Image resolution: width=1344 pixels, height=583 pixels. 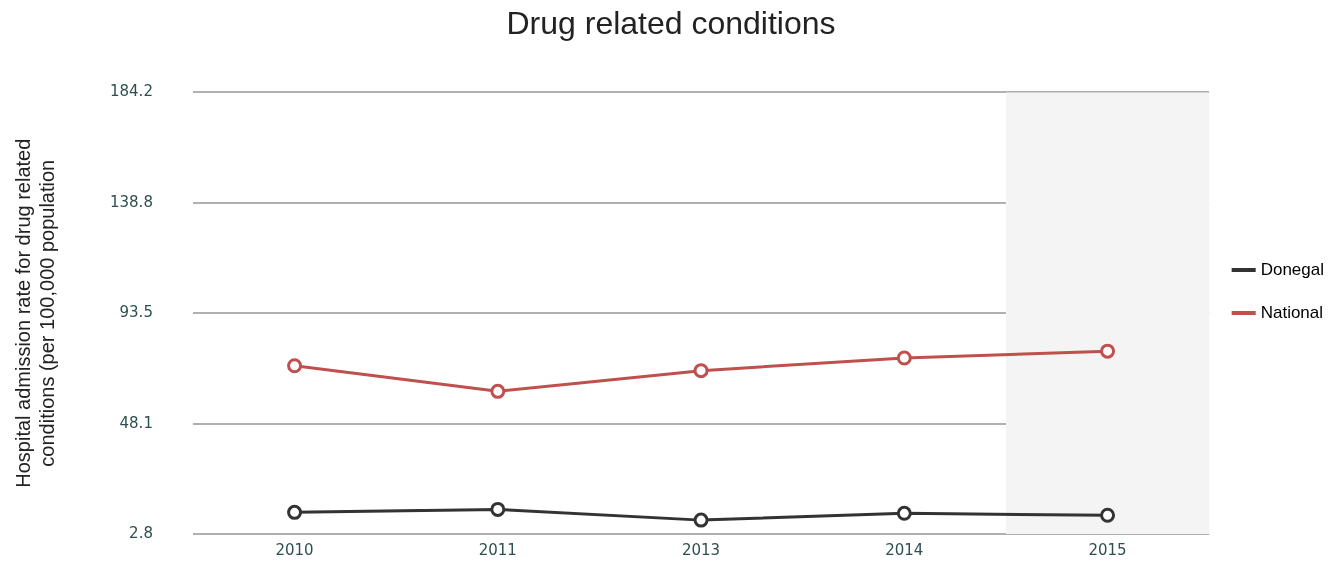 What do you see at coordinates (294, 549) in the screenshot?
I see `x-tick-label: 2010` at bounding box center [294, 549].